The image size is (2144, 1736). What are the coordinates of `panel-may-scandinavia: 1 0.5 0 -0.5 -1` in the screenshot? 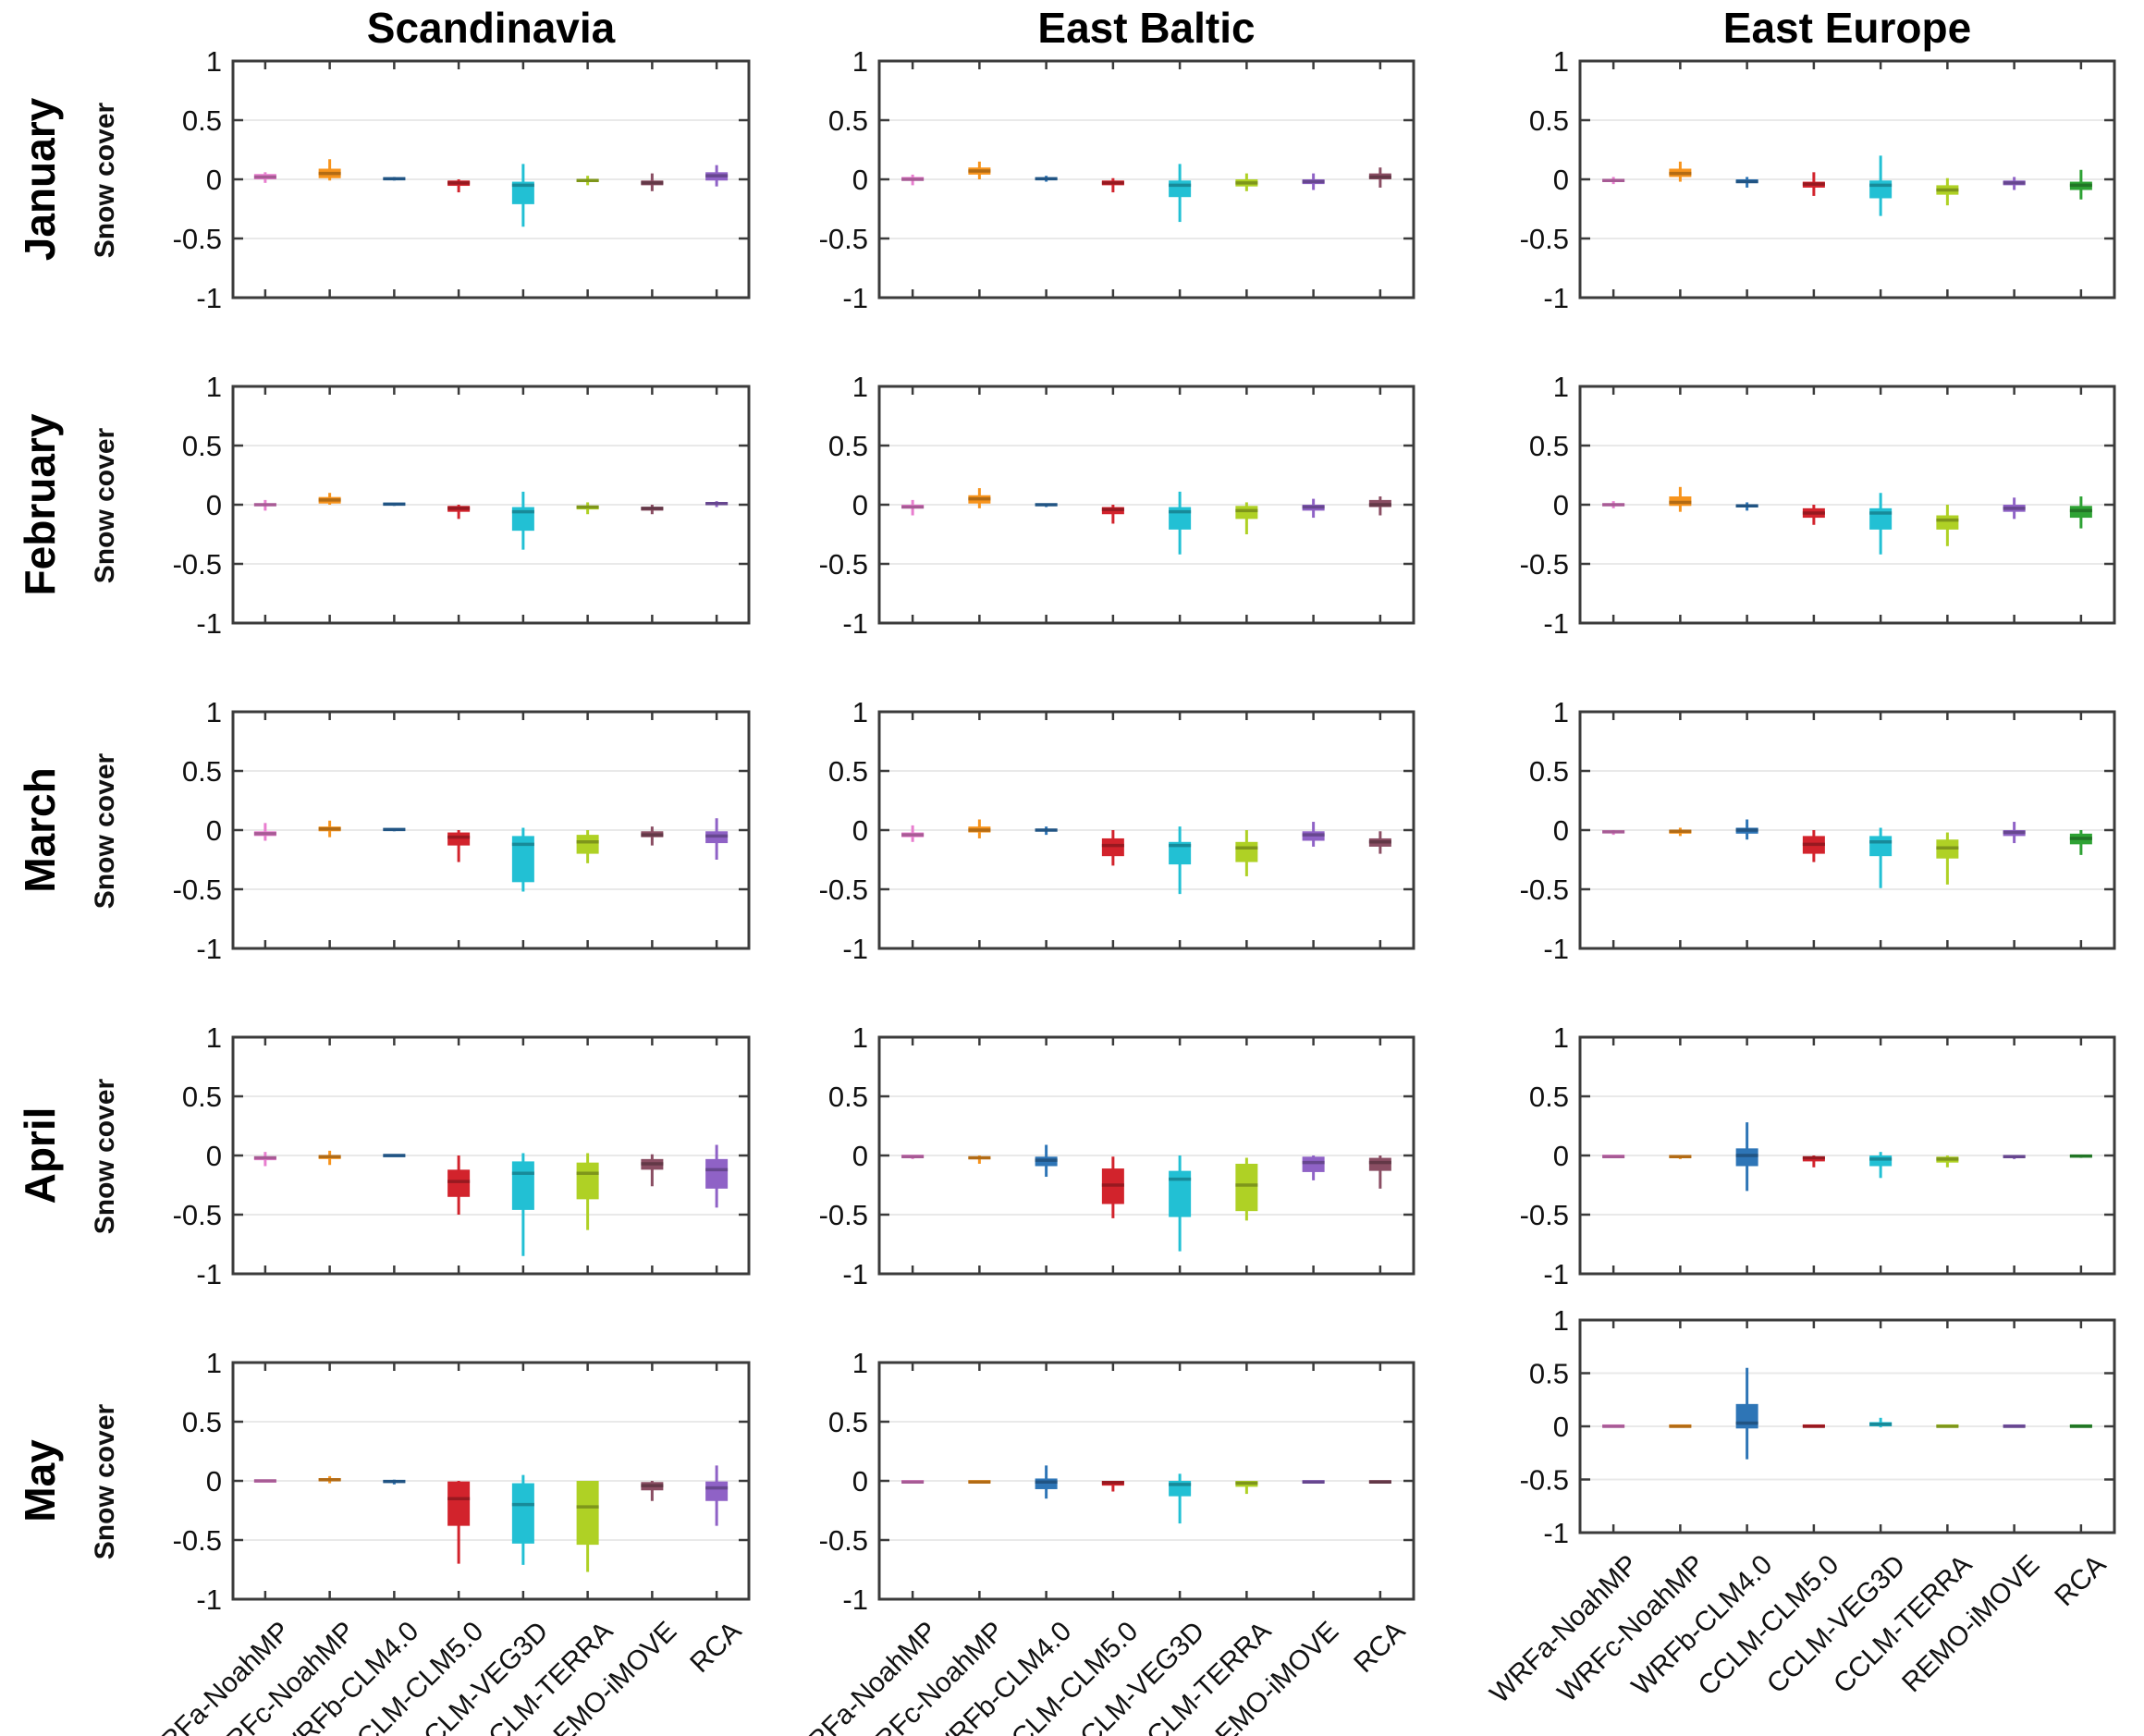 It's located at (462, 1481).